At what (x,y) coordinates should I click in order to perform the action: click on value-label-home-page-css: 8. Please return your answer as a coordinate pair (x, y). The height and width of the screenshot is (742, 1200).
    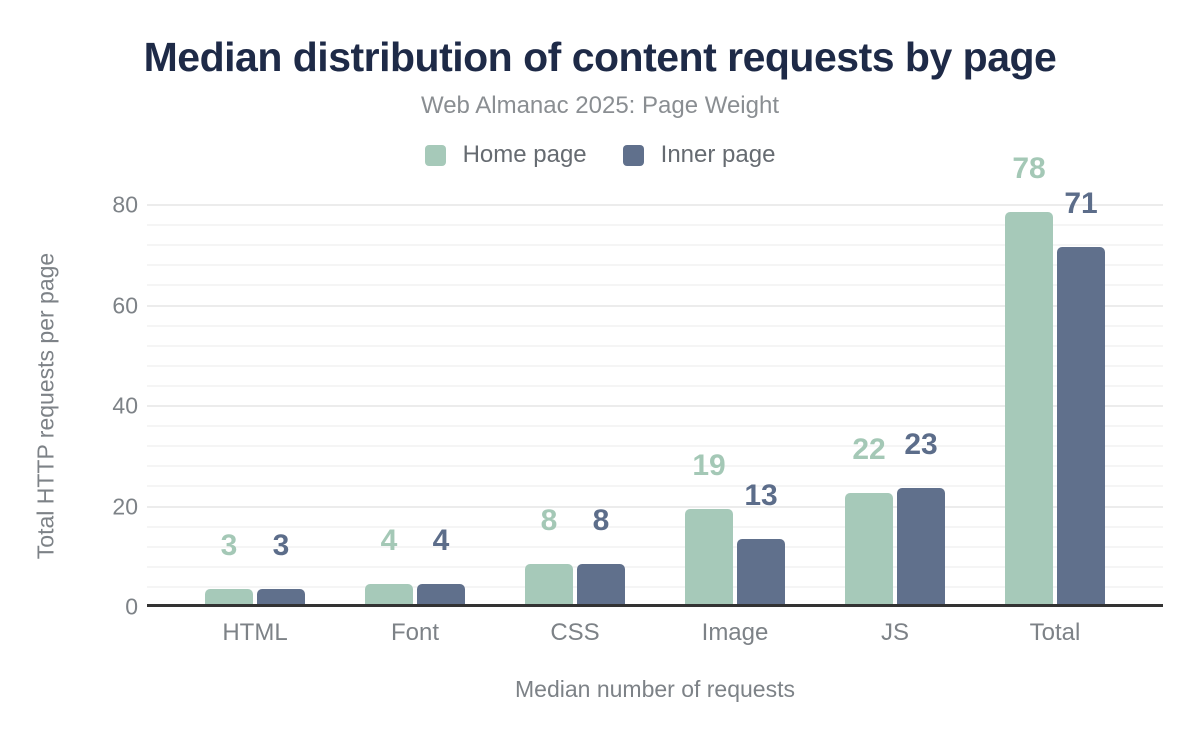
    Looking at the image, I should click on (549, 520).